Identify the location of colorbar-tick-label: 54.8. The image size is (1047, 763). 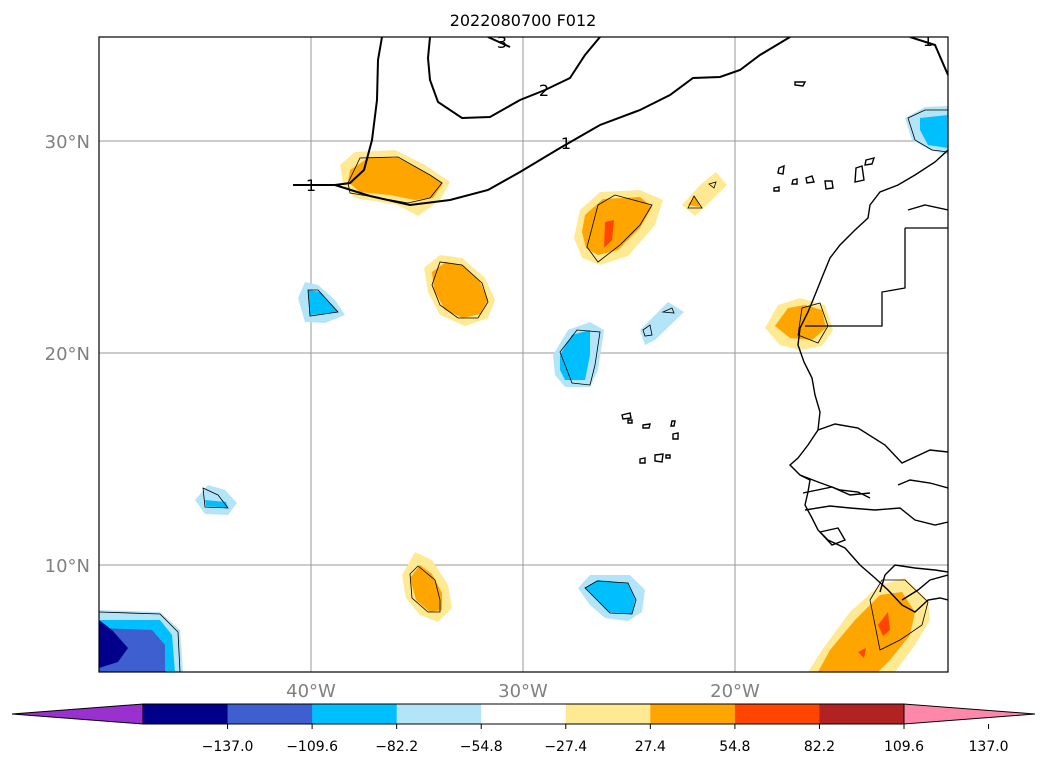
(734, 747).